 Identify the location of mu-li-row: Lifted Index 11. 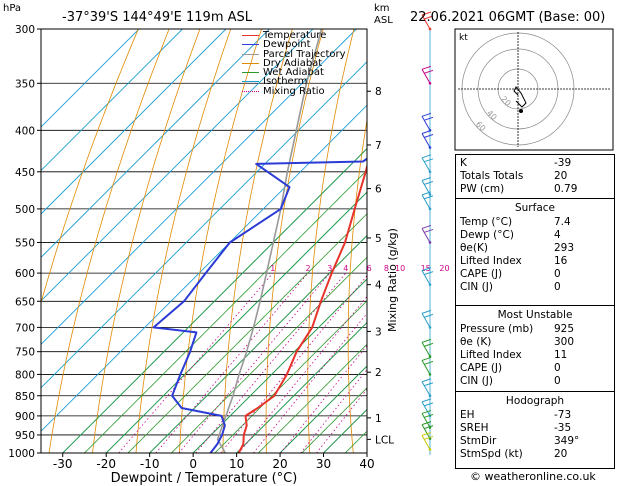
(514, 355).